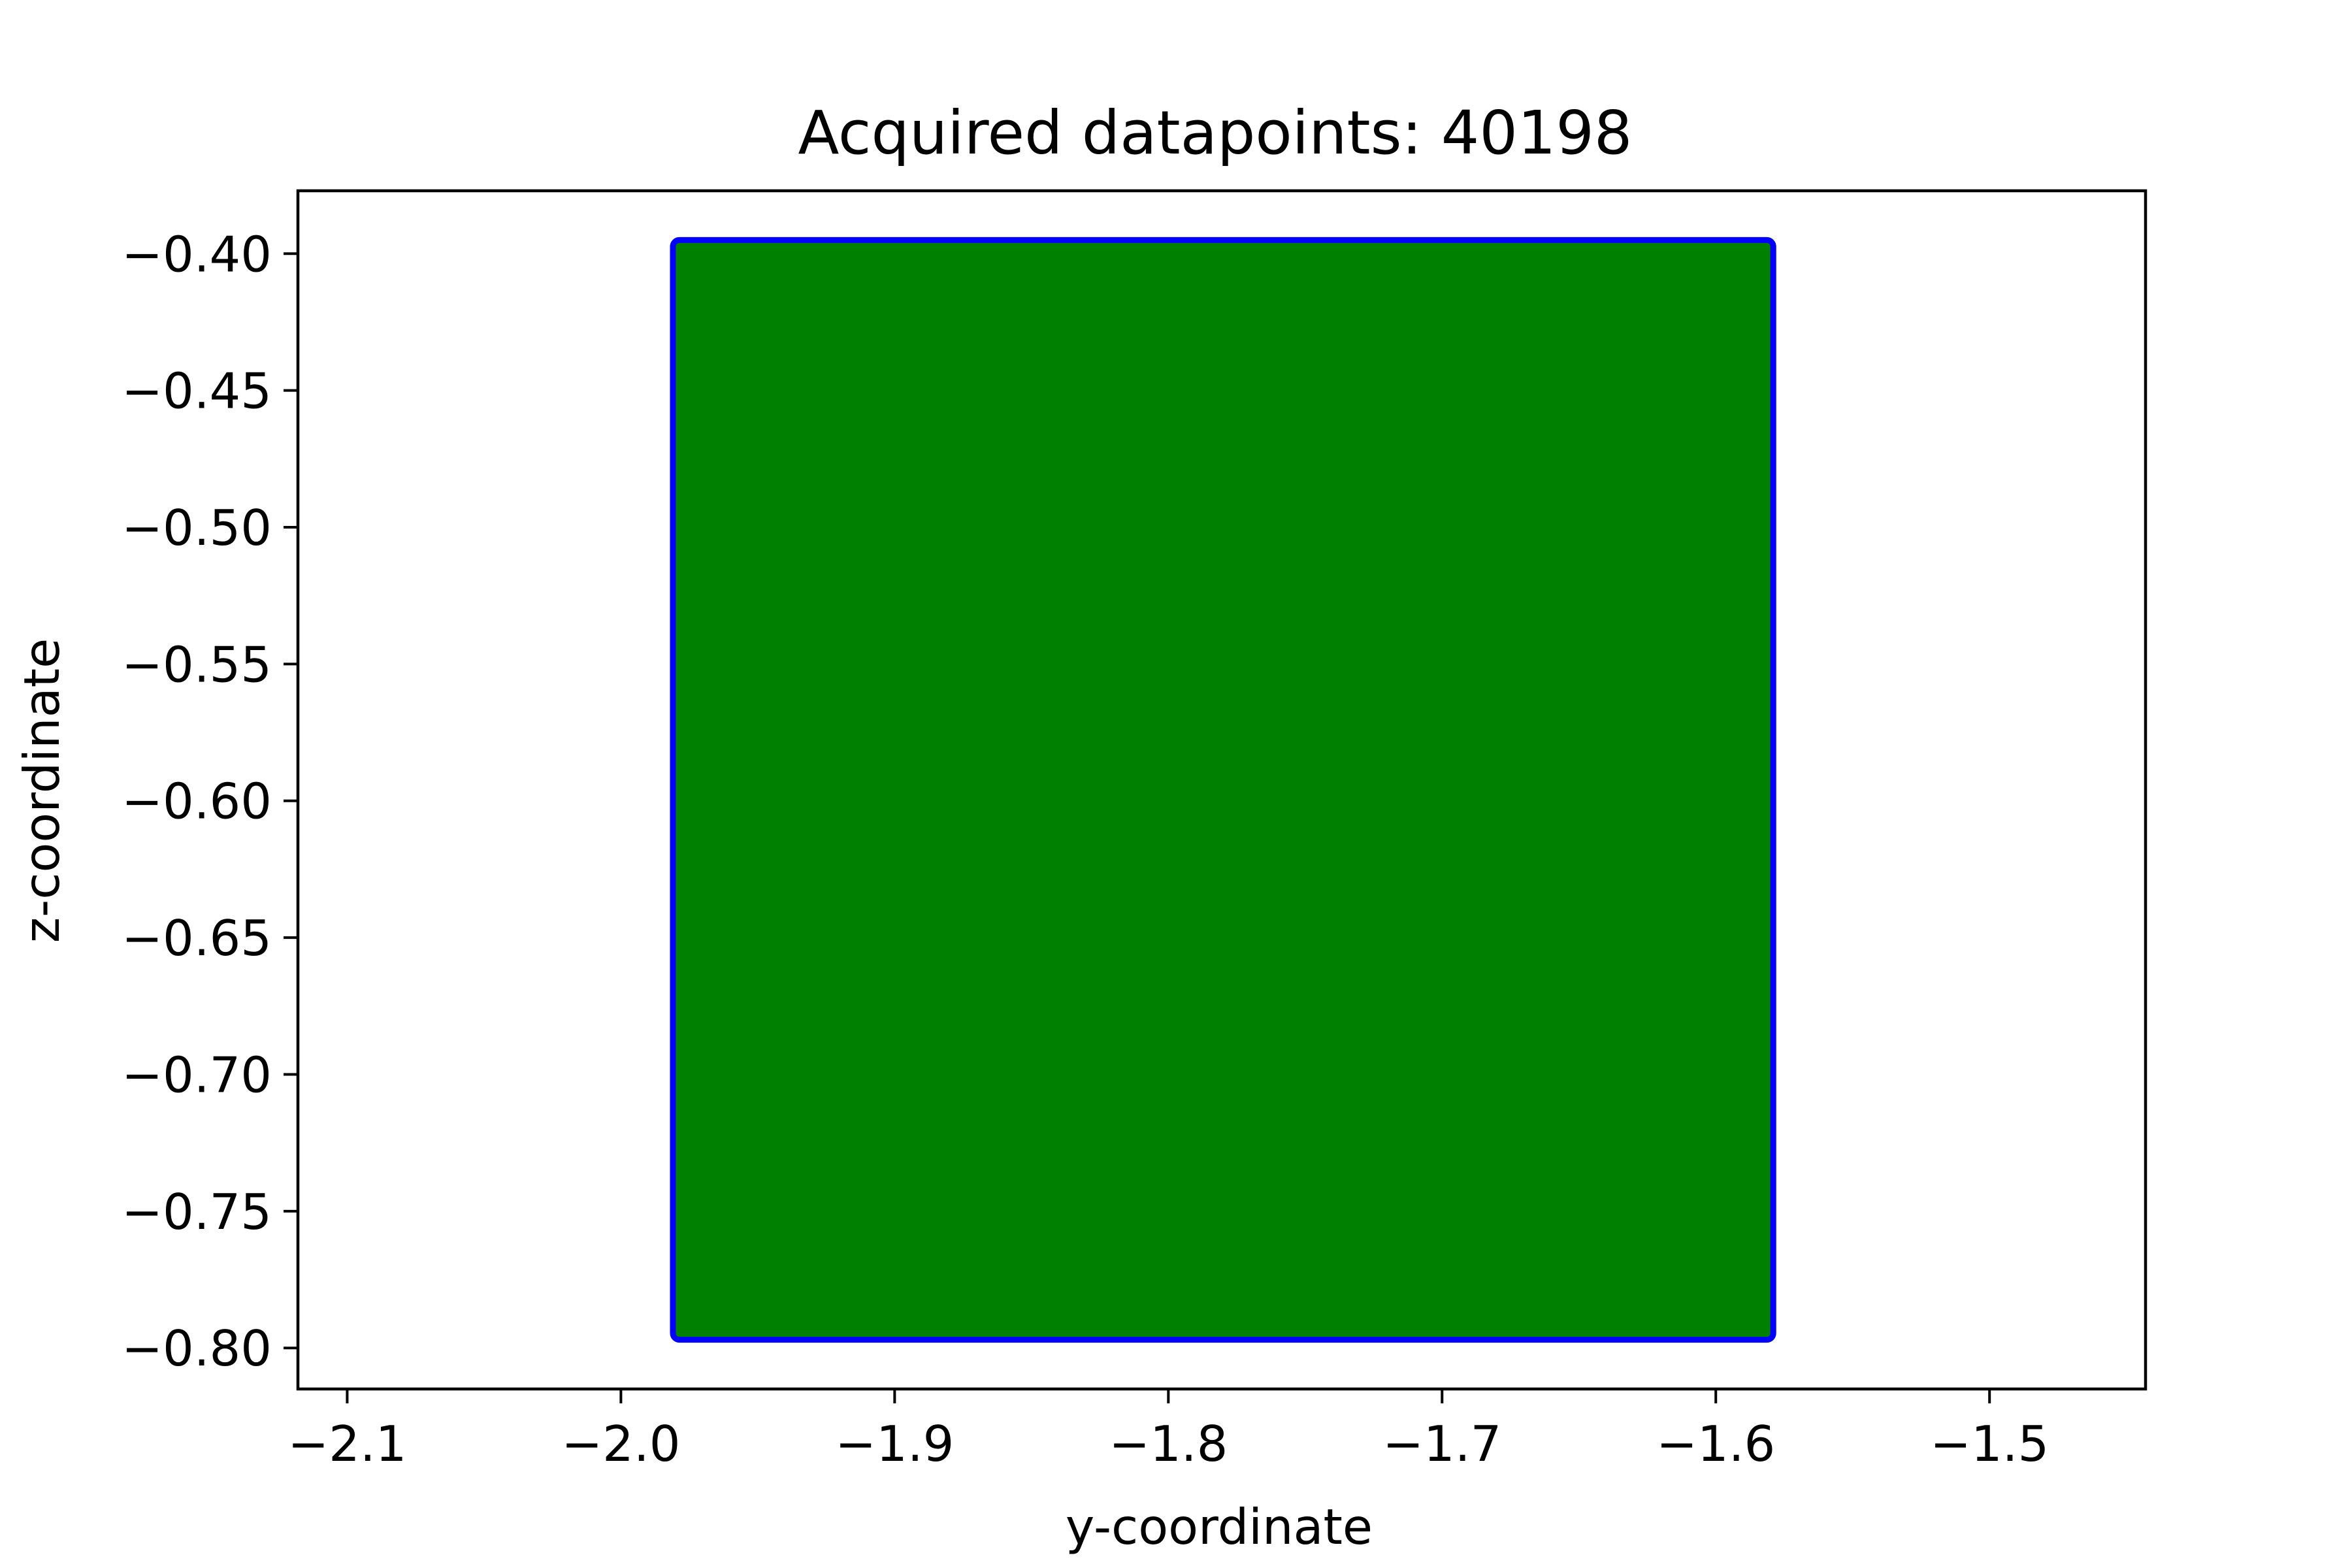  Describe the element at coordinates (197, 391) in the screenshot. I see `y-tick-label: −0.45` at that location.